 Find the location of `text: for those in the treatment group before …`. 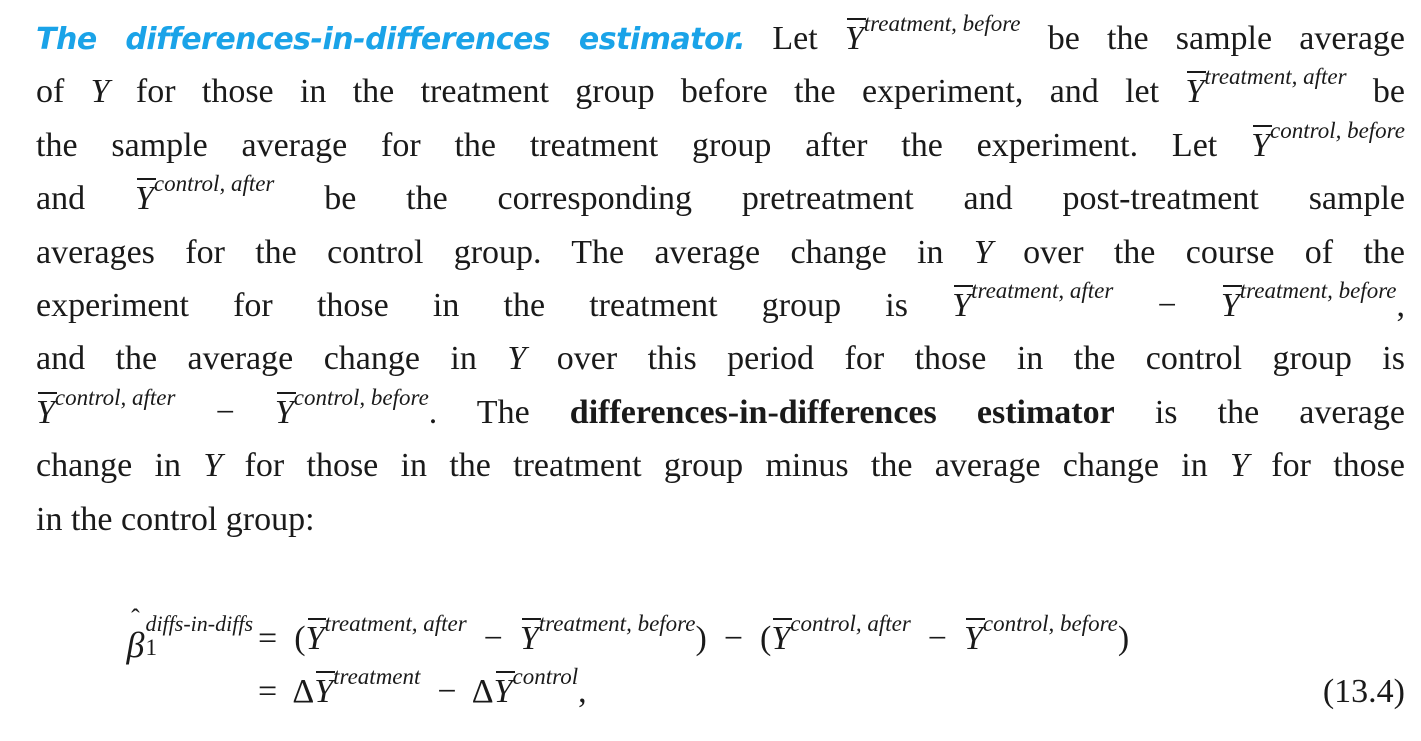

text: for those in the treatment group before … is located at coordinates (647, 92).